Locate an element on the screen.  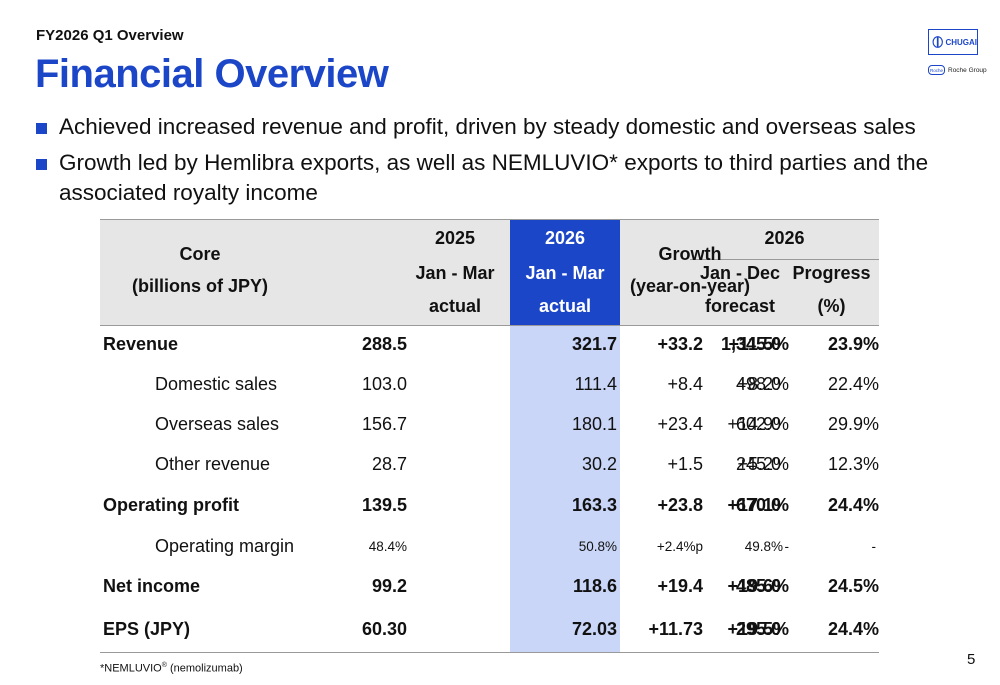
cell-2025: 60.30 is located at coordinates (384, 629).